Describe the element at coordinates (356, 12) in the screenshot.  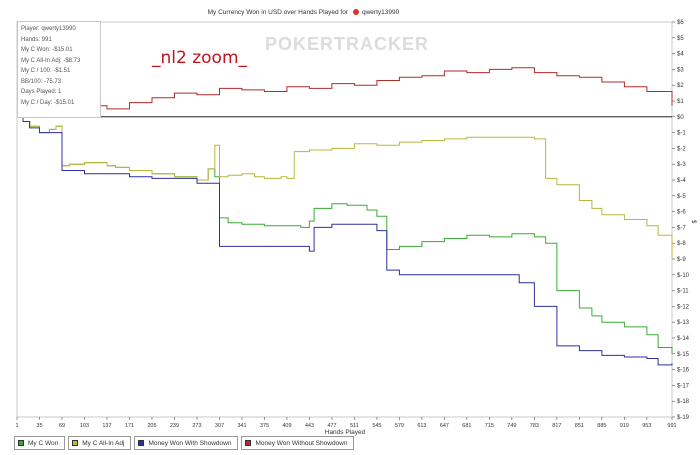
I see `pokertracker-icon` at that location.